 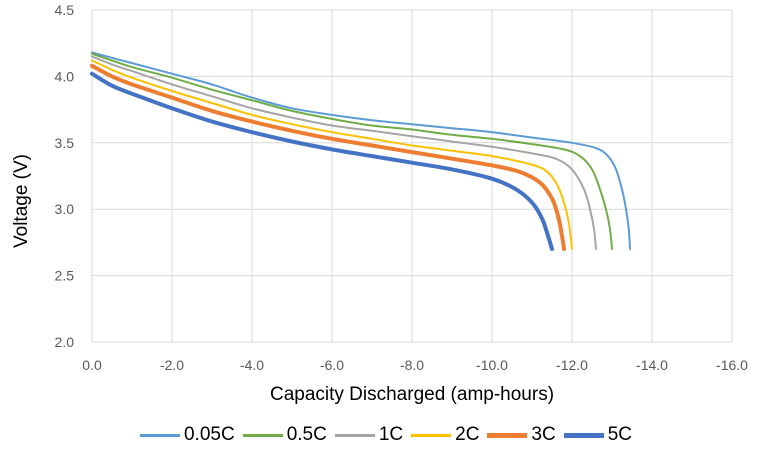 I want to click on legend-item: 5C, so click(x=598, y=435).